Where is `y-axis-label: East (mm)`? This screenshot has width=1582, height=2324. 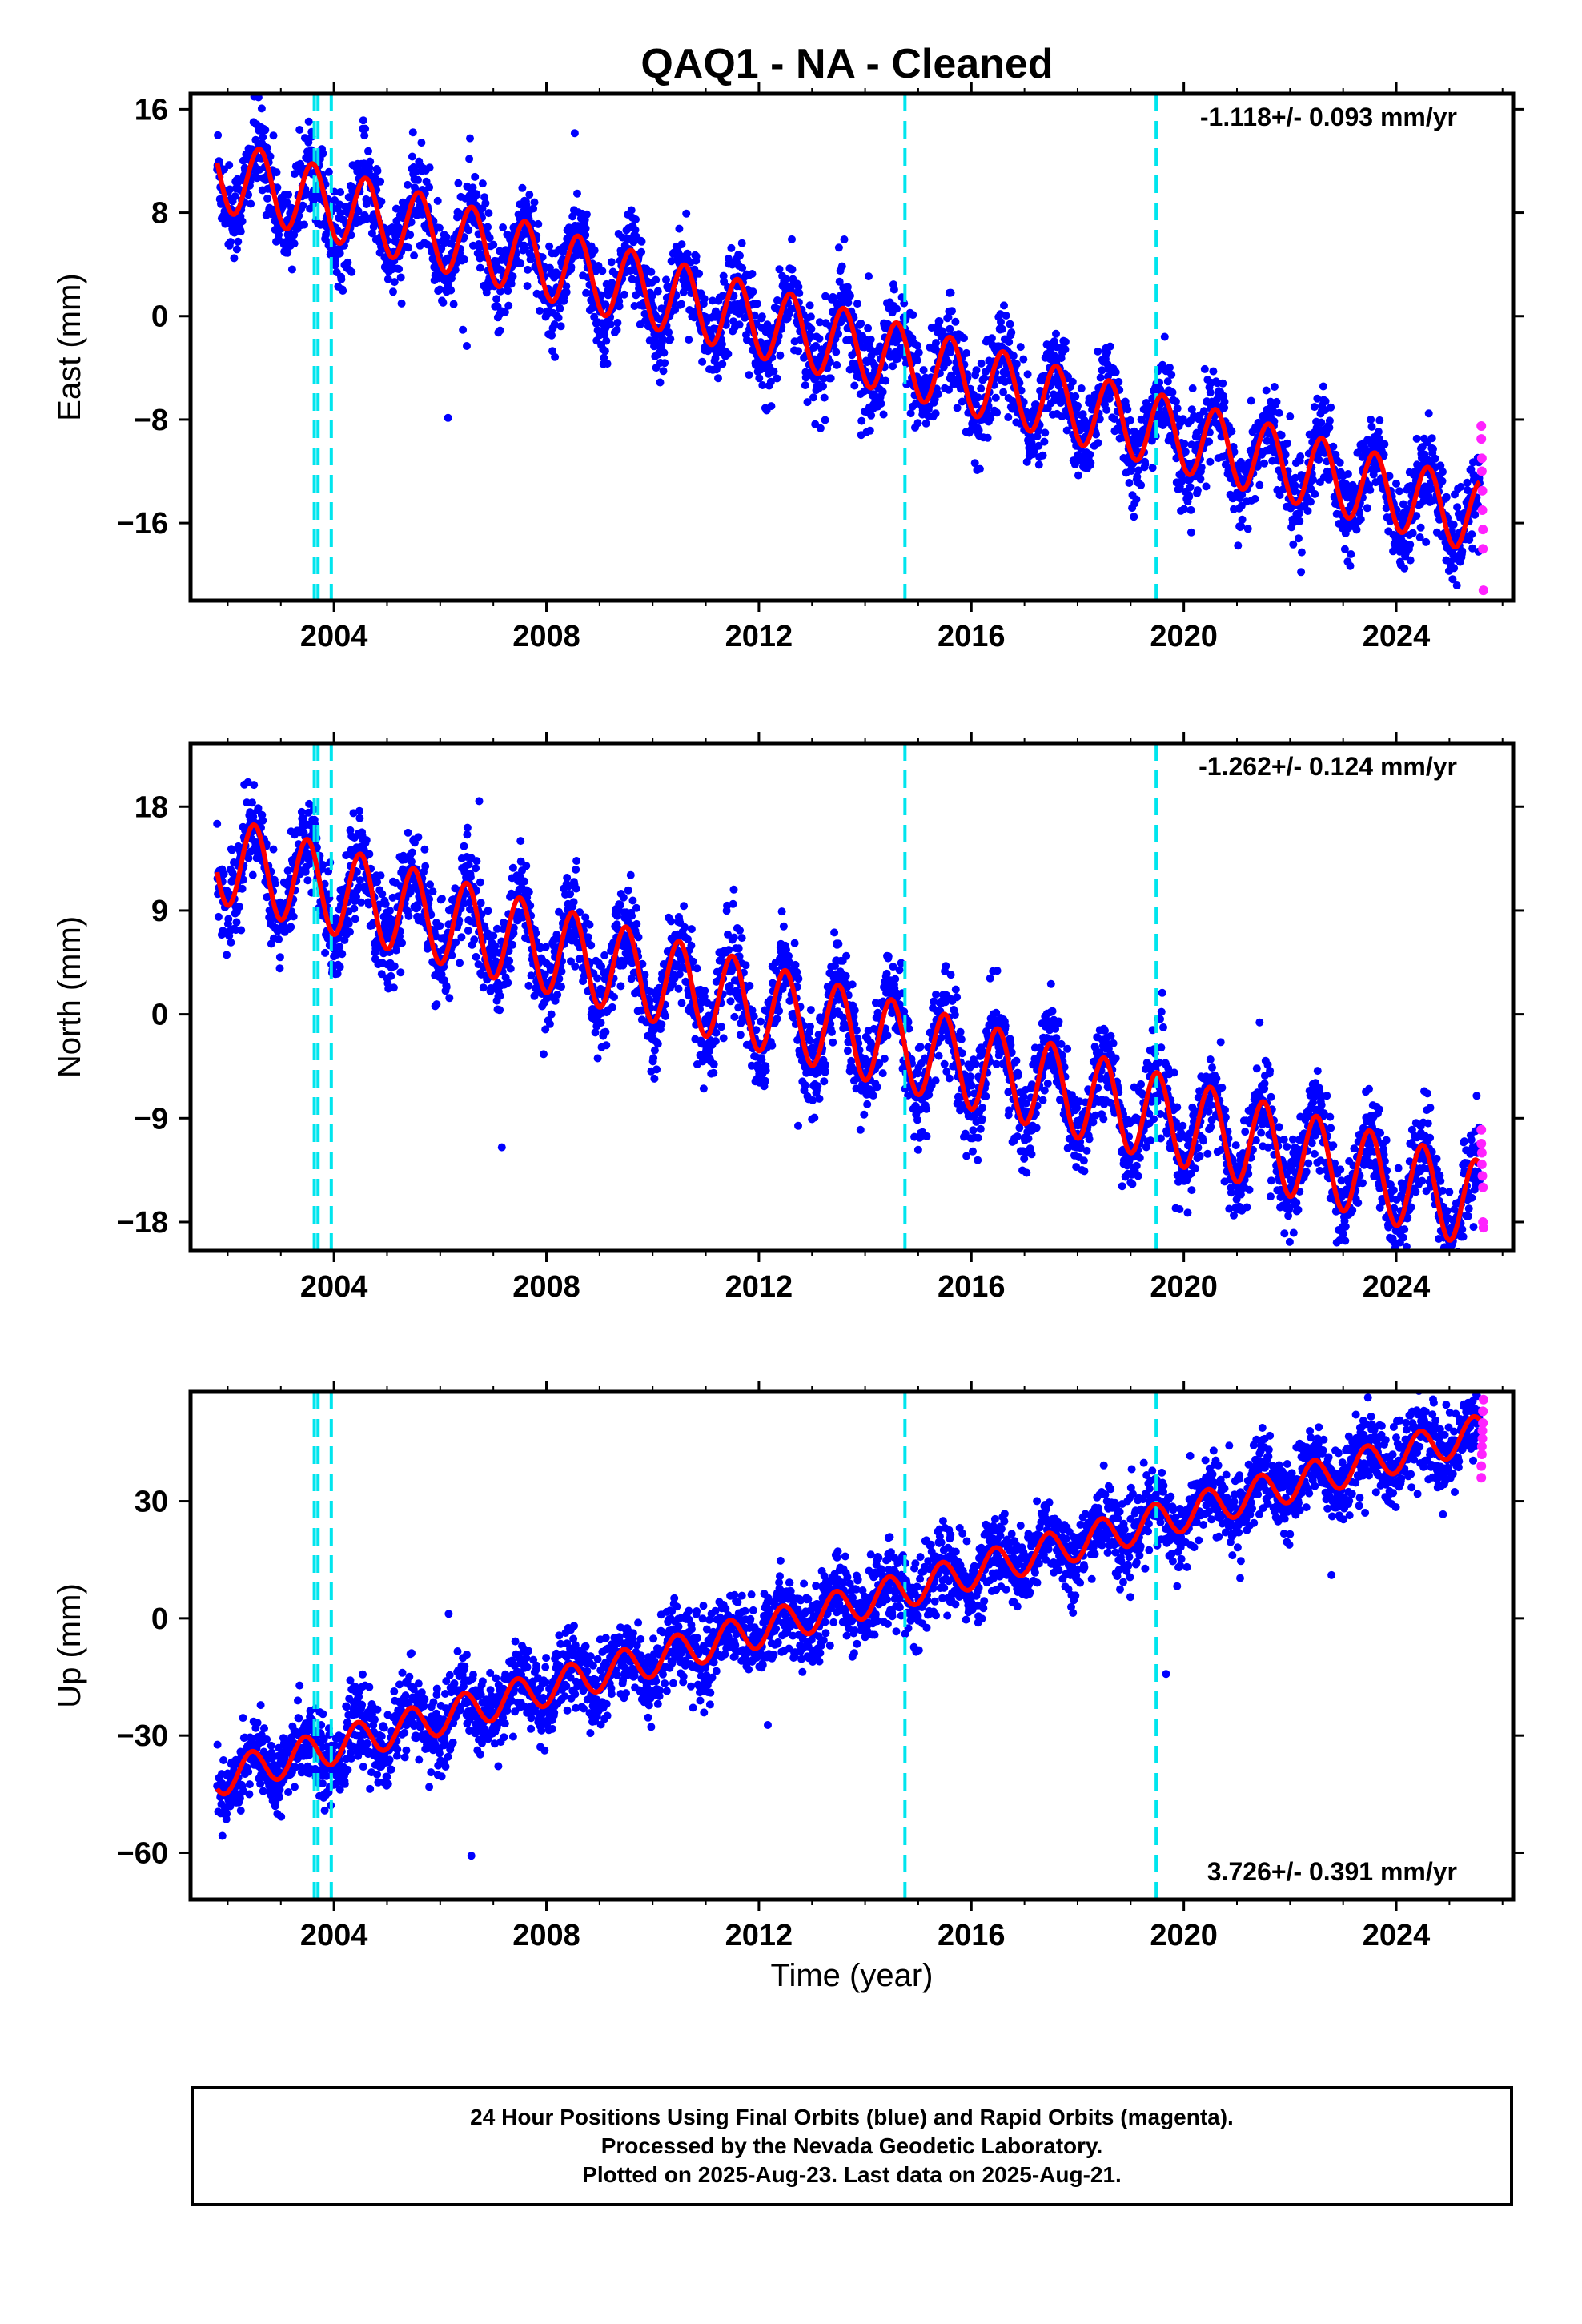
y-axis-label: East (mm) is located at coordinates (69, 346).